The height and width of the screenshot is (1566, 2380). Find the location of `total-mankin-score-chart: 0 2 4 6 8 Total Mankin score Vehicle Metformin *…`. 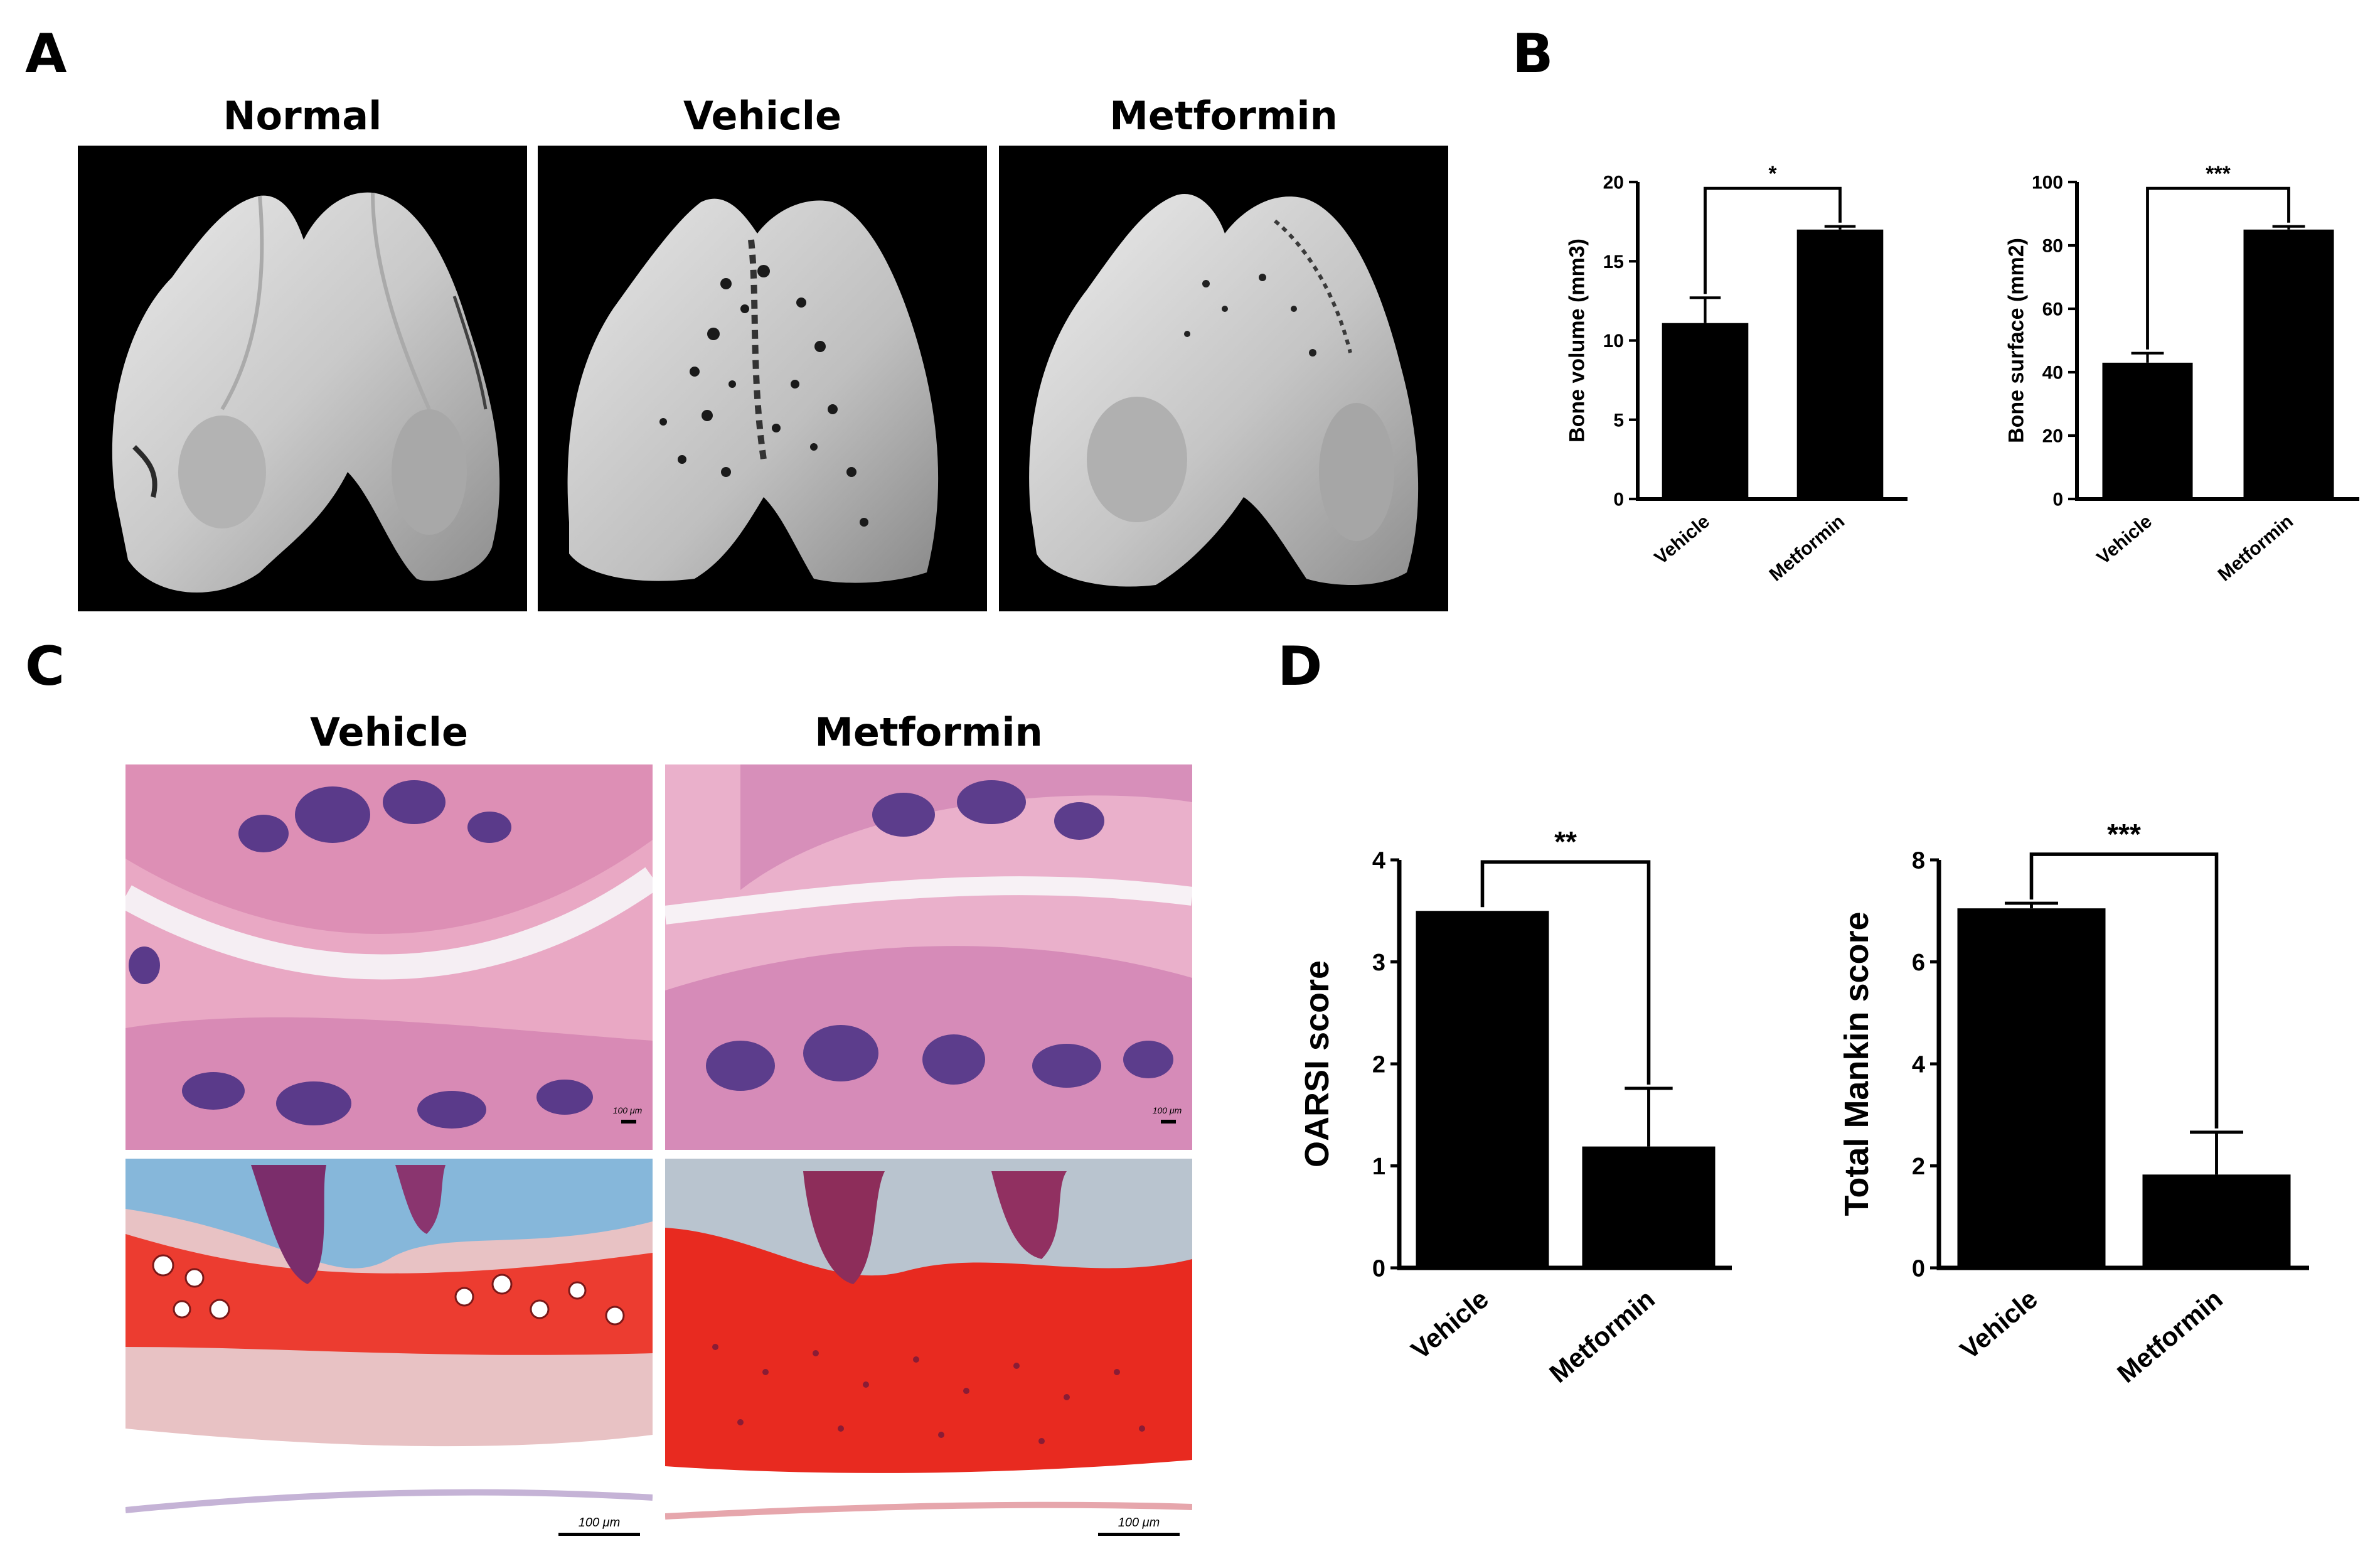

total-mankin-score-chart: 0 2 4 6 8 Total Mankin score Vehicle Metformin *… is located at coordinates (2073, 1103).